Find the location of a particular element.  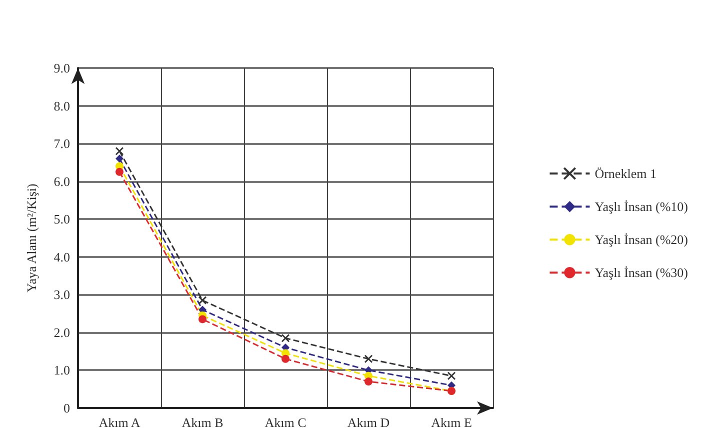

y-tick-label: 6.0 is located at coordinates (62, 181).